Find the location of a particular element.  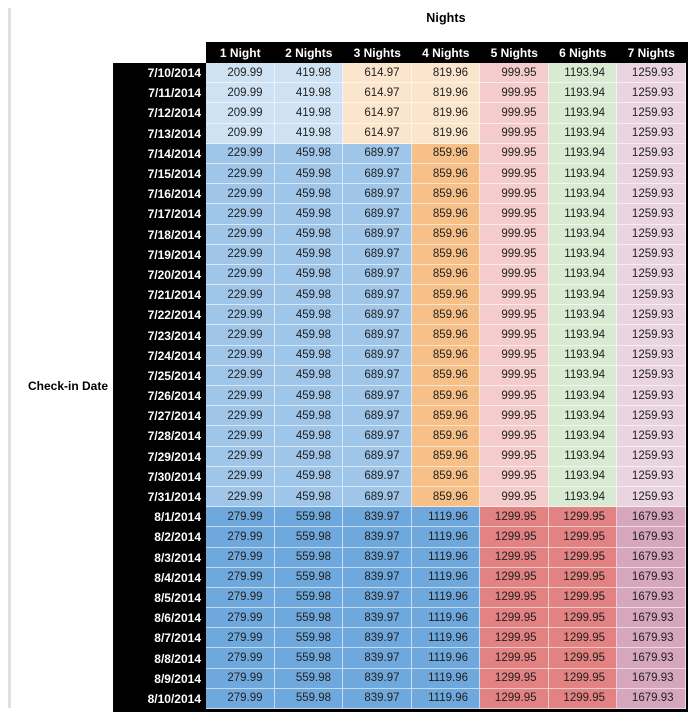

checkin-date-cell: 7/31/2014 is located at coordinates (159, 497).